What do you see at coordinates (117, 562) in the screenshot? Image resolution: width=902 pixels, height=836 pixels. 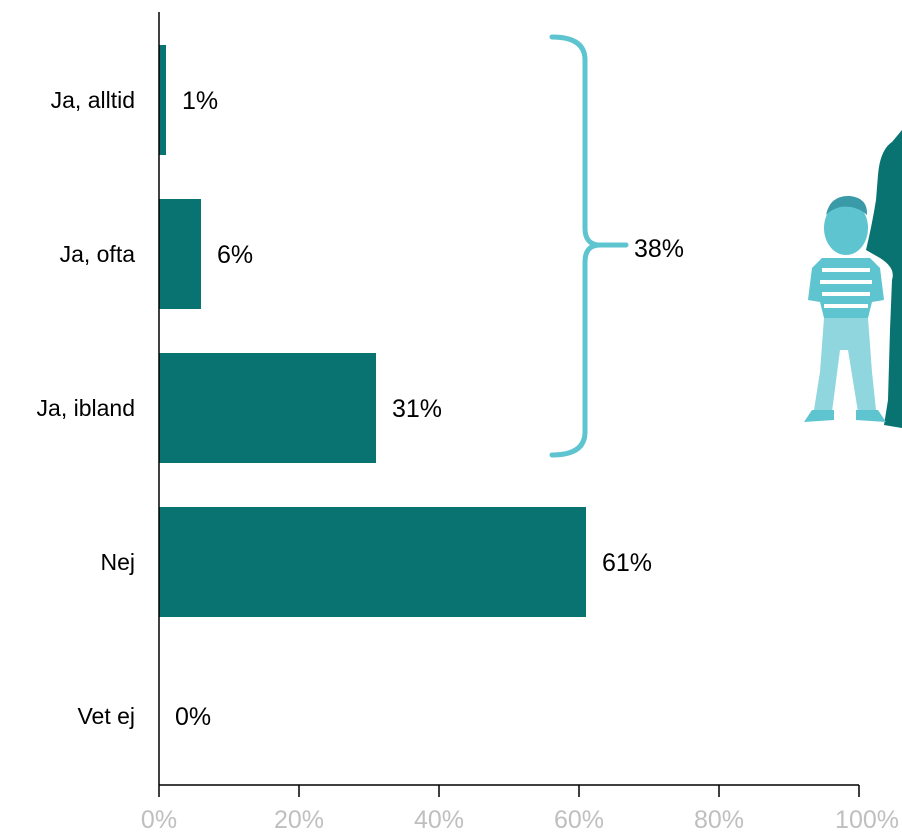 I see `category-label: Nej` at bounding box center [117, 562].